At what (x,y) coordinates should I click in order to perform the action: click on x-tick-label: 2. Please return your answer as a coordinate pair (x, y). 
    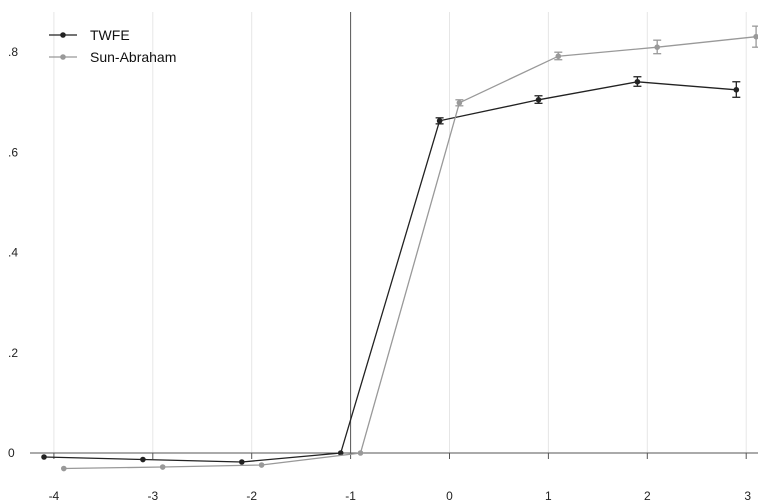
    Looking at the image, I should click on (647, 496).